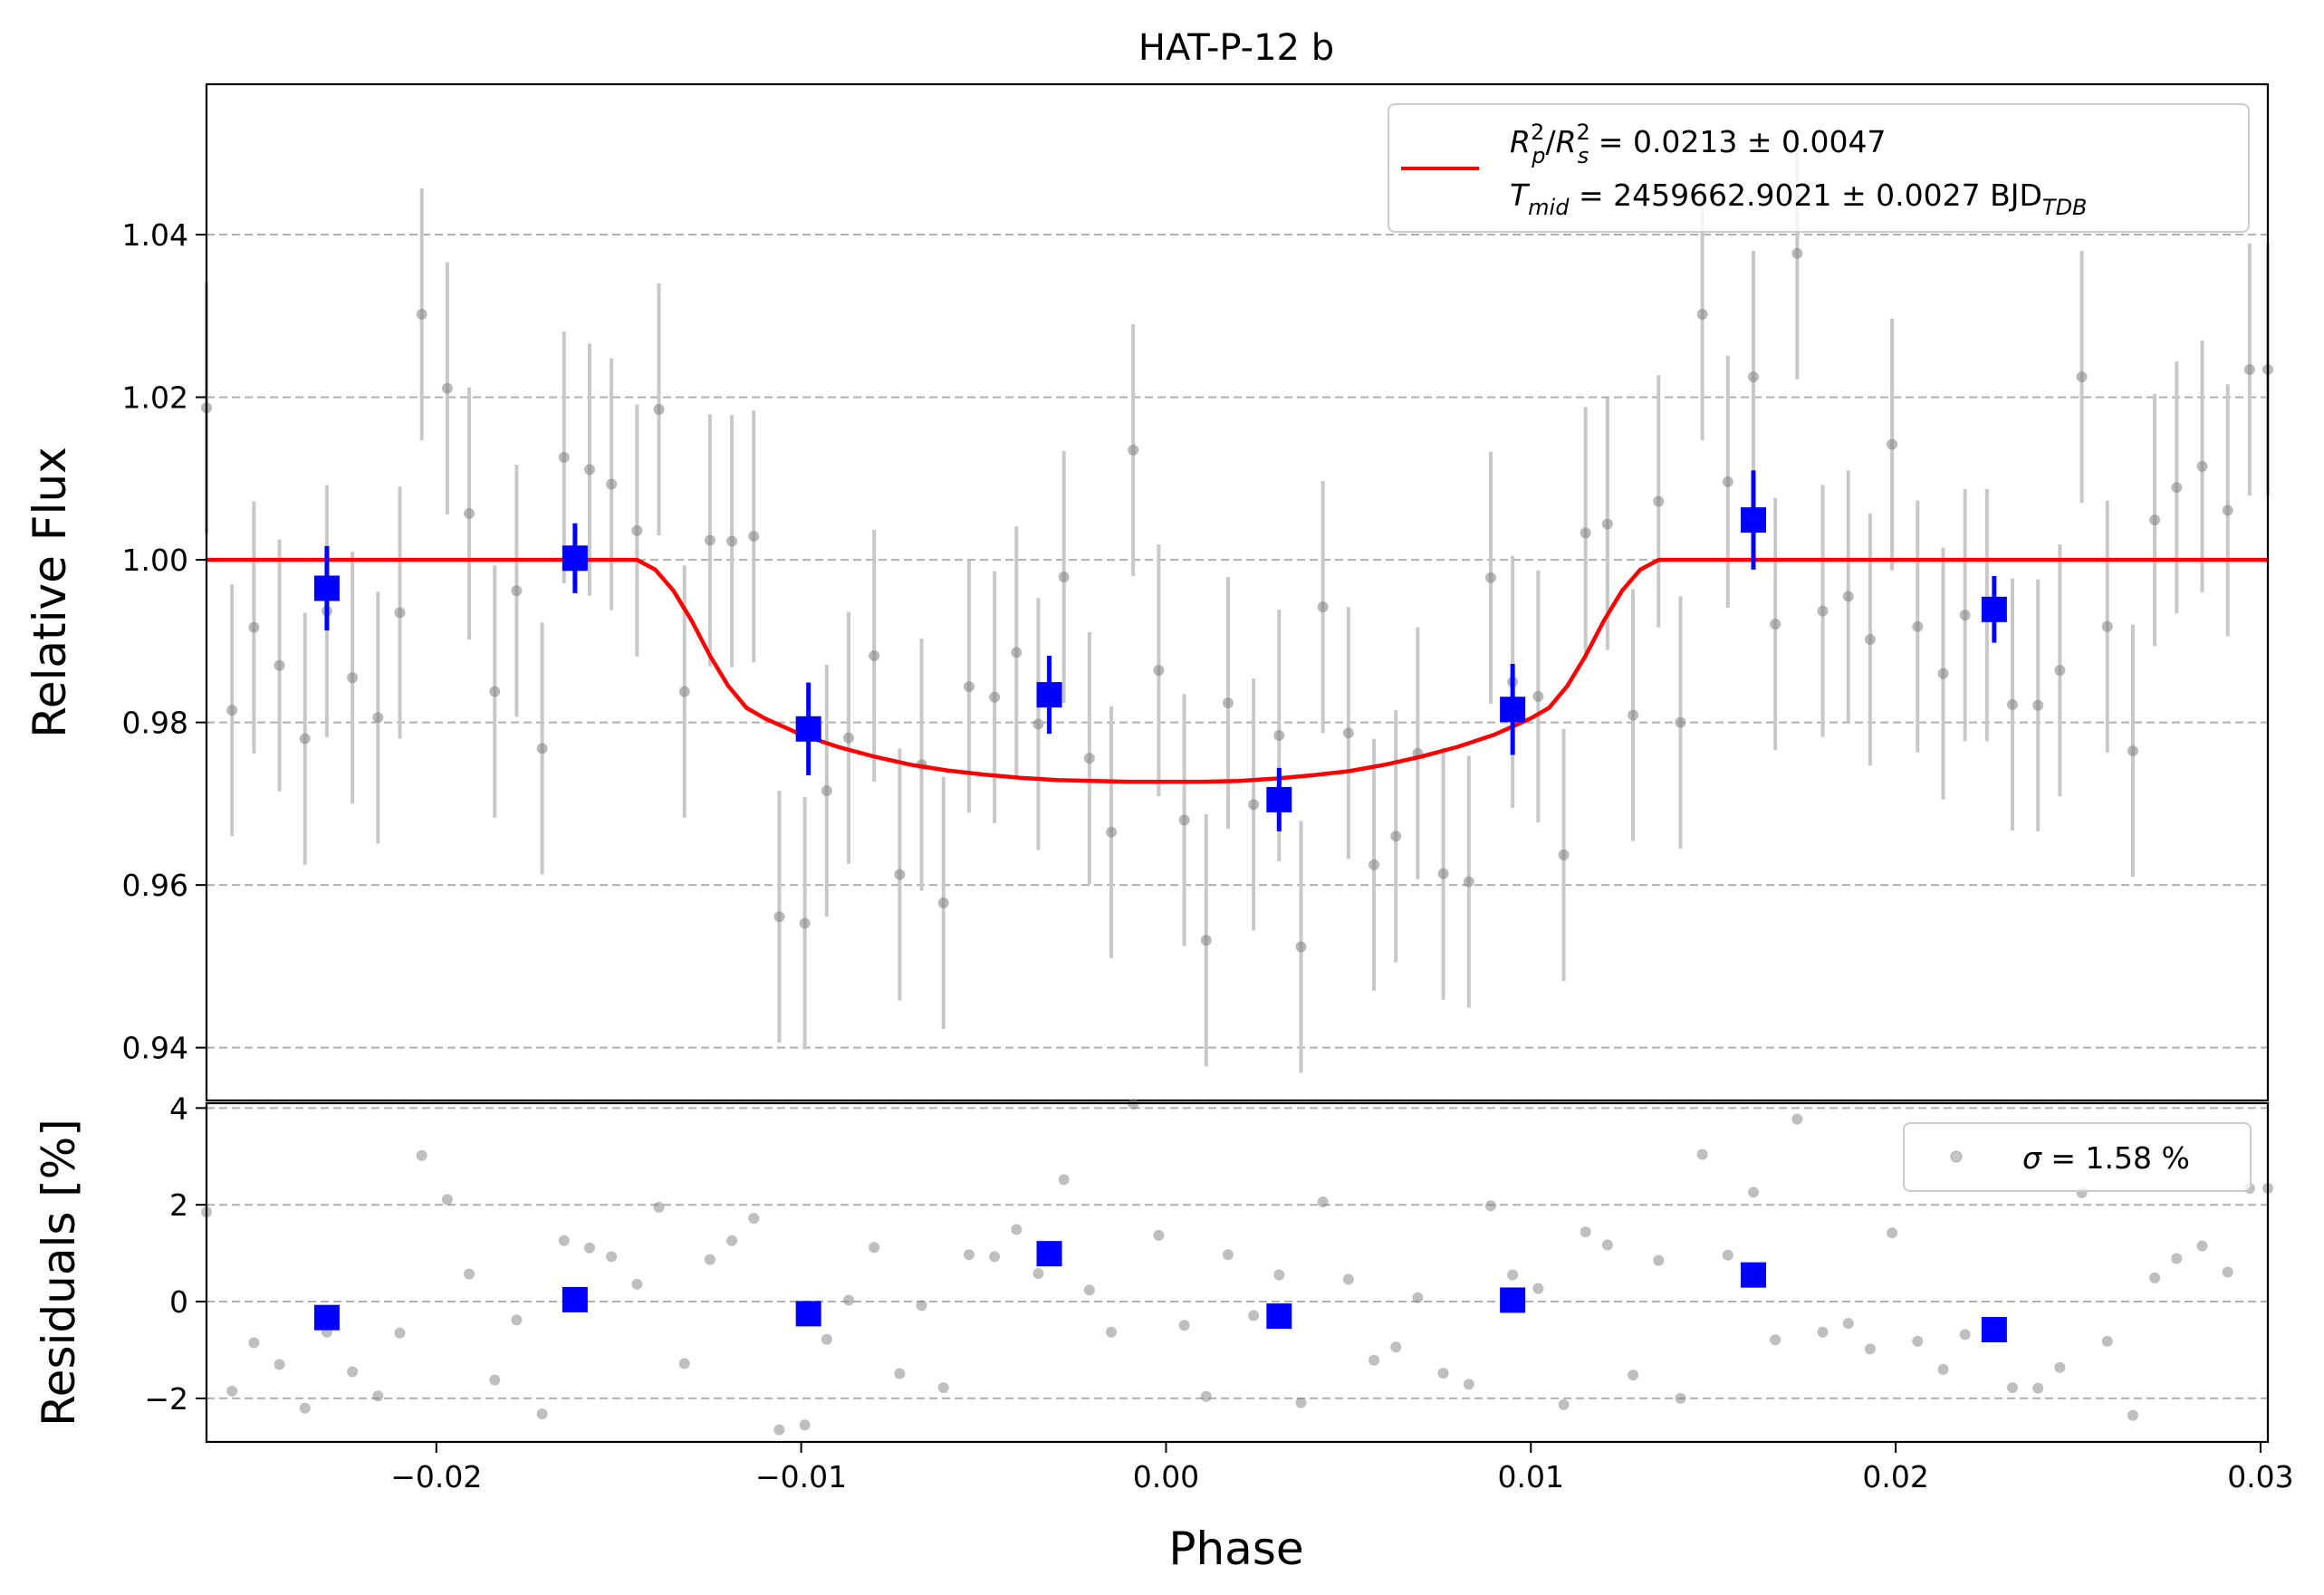 This screenshot has height=1595, width=2324. I want to click on y-tick-label: 2, so click(178, 1205).